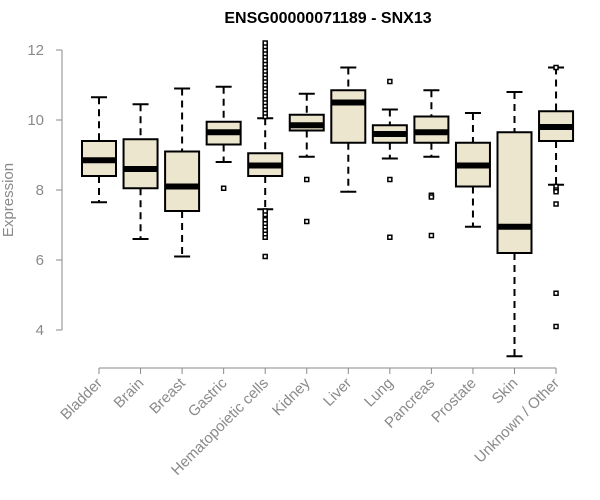 Image resolution: width=600 pixels, height=500 pixels. I want to click on y-tick-label: 12, so click(35, 50).